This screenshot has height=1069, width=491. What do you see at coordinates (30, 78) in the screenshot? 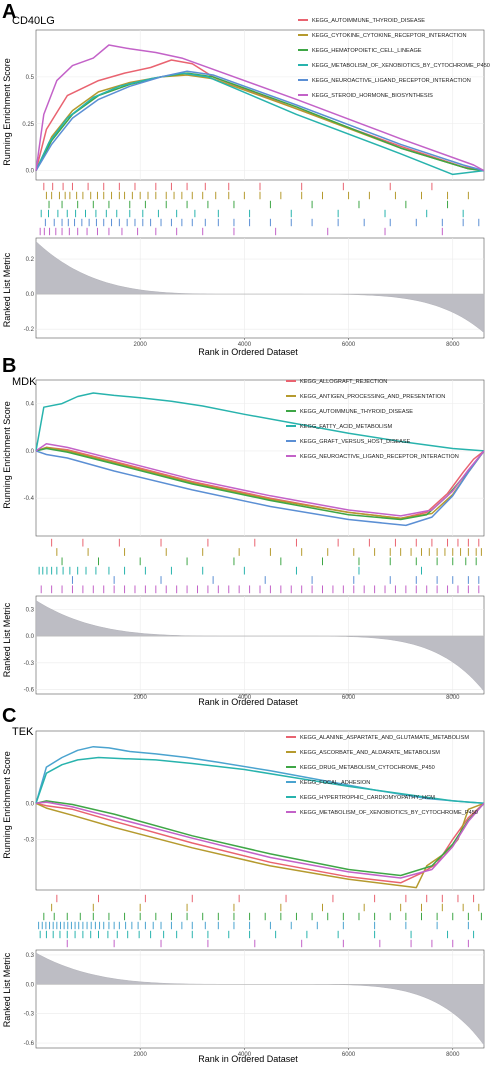
I see `es-tick-label: 0.5` at bounding box center [30, 78].